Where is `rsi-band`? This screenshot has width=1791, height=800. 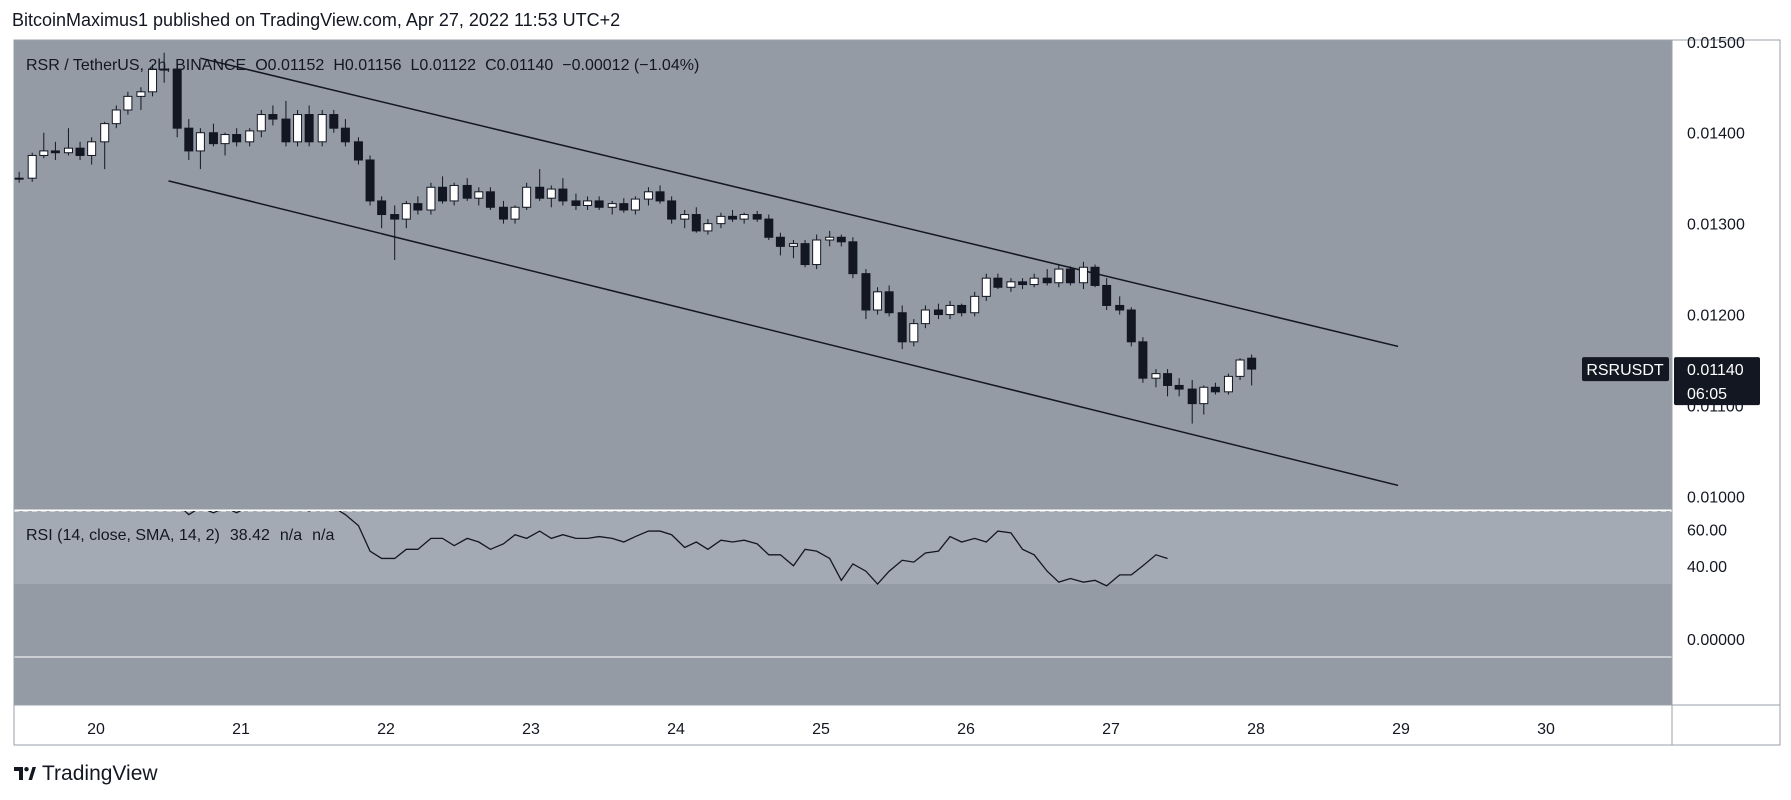
rsi-band is located at coordinates (843, 547).